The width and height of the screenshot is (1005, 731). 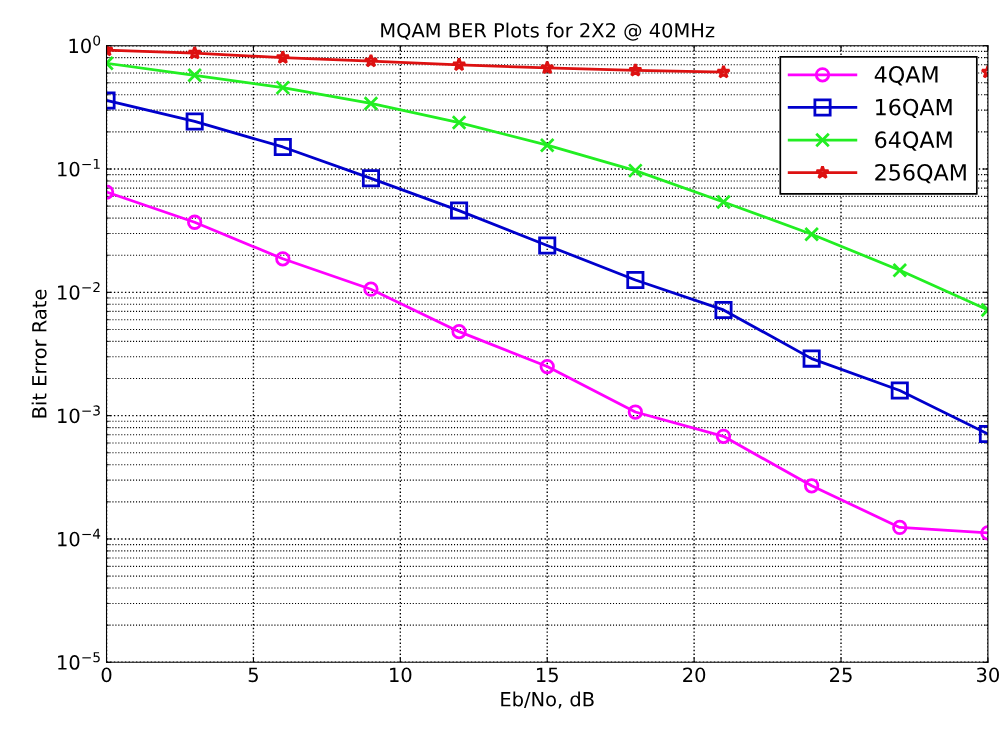 I want to click on y-tick-label: 10$^{−2}$, so click(x=79, y=291).